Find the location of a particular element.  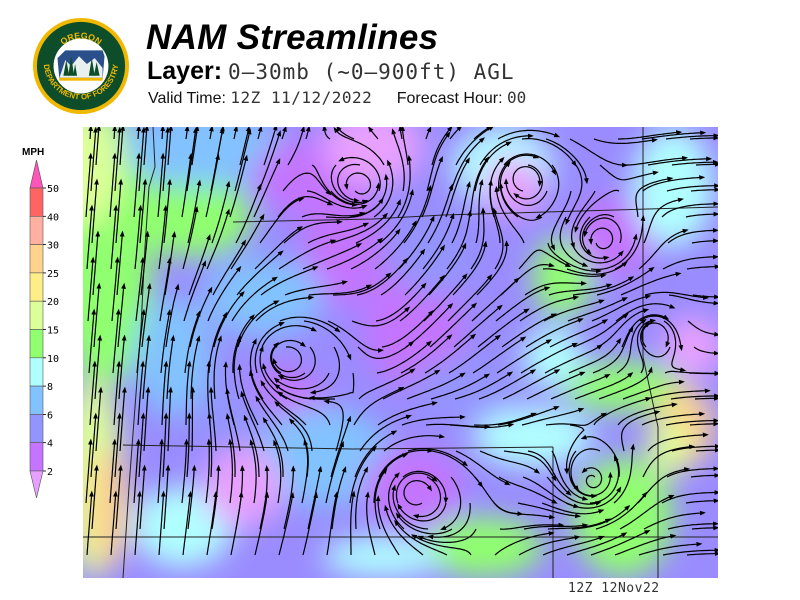

legend-tick-label: 50 is located at coordinates (53, 189).